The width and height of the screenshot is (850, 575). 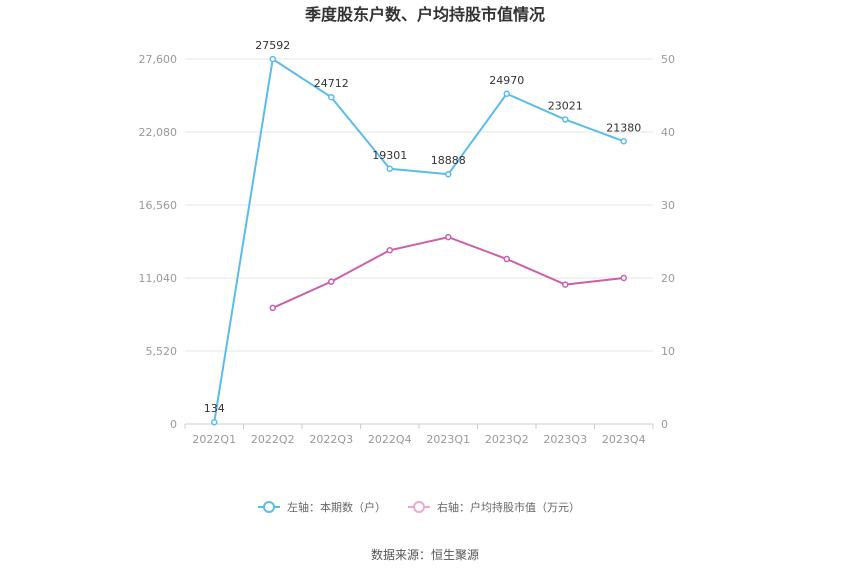 I want to click on right-tick-label: 10, so click(x=668, y=351).